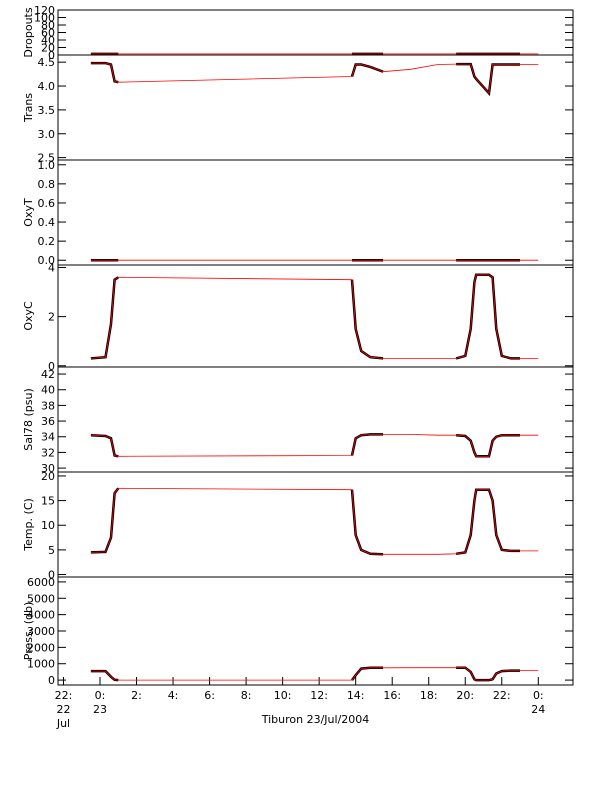  What do you see at coordinates (48, 33) in the screenshot?
I see `y-tick-label: 60` at bounding box center [48, 33].